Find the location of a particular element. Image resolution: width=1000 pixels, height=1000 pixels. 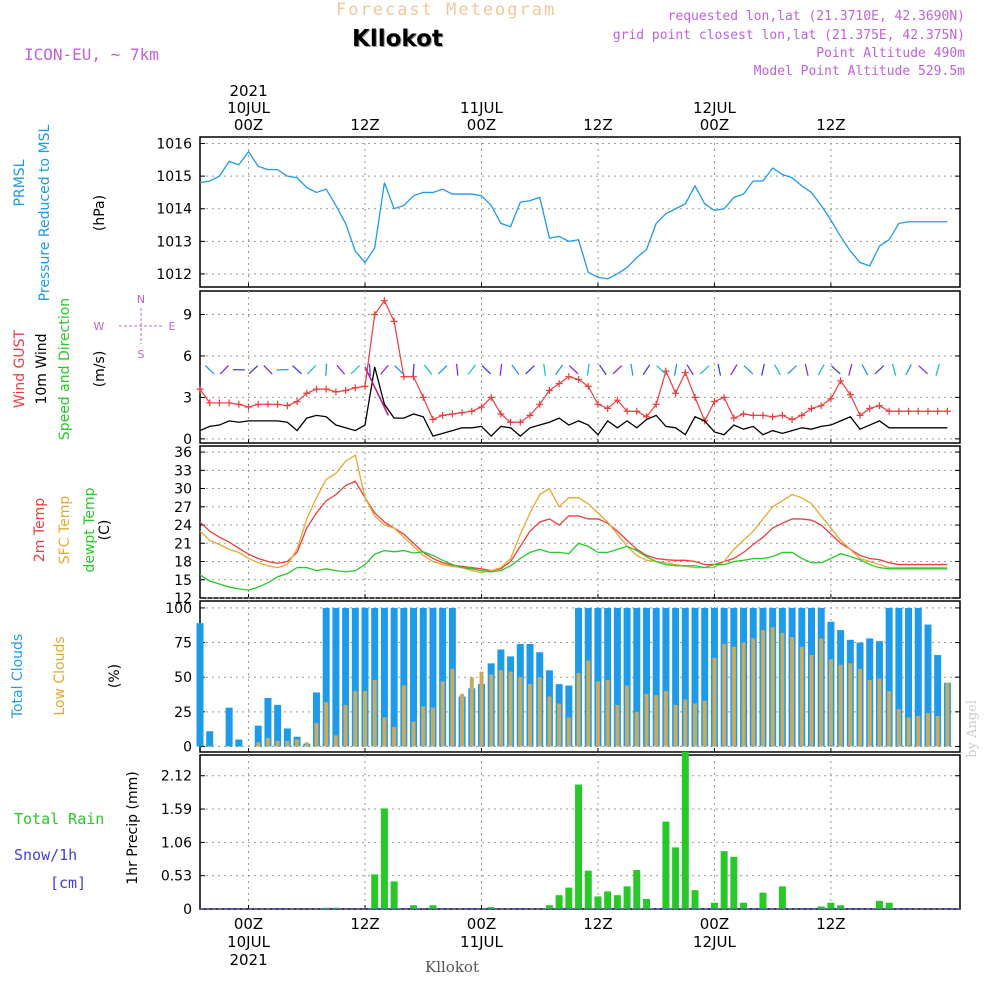

y-tick-label: 12 is located at coordinates (183, 599).